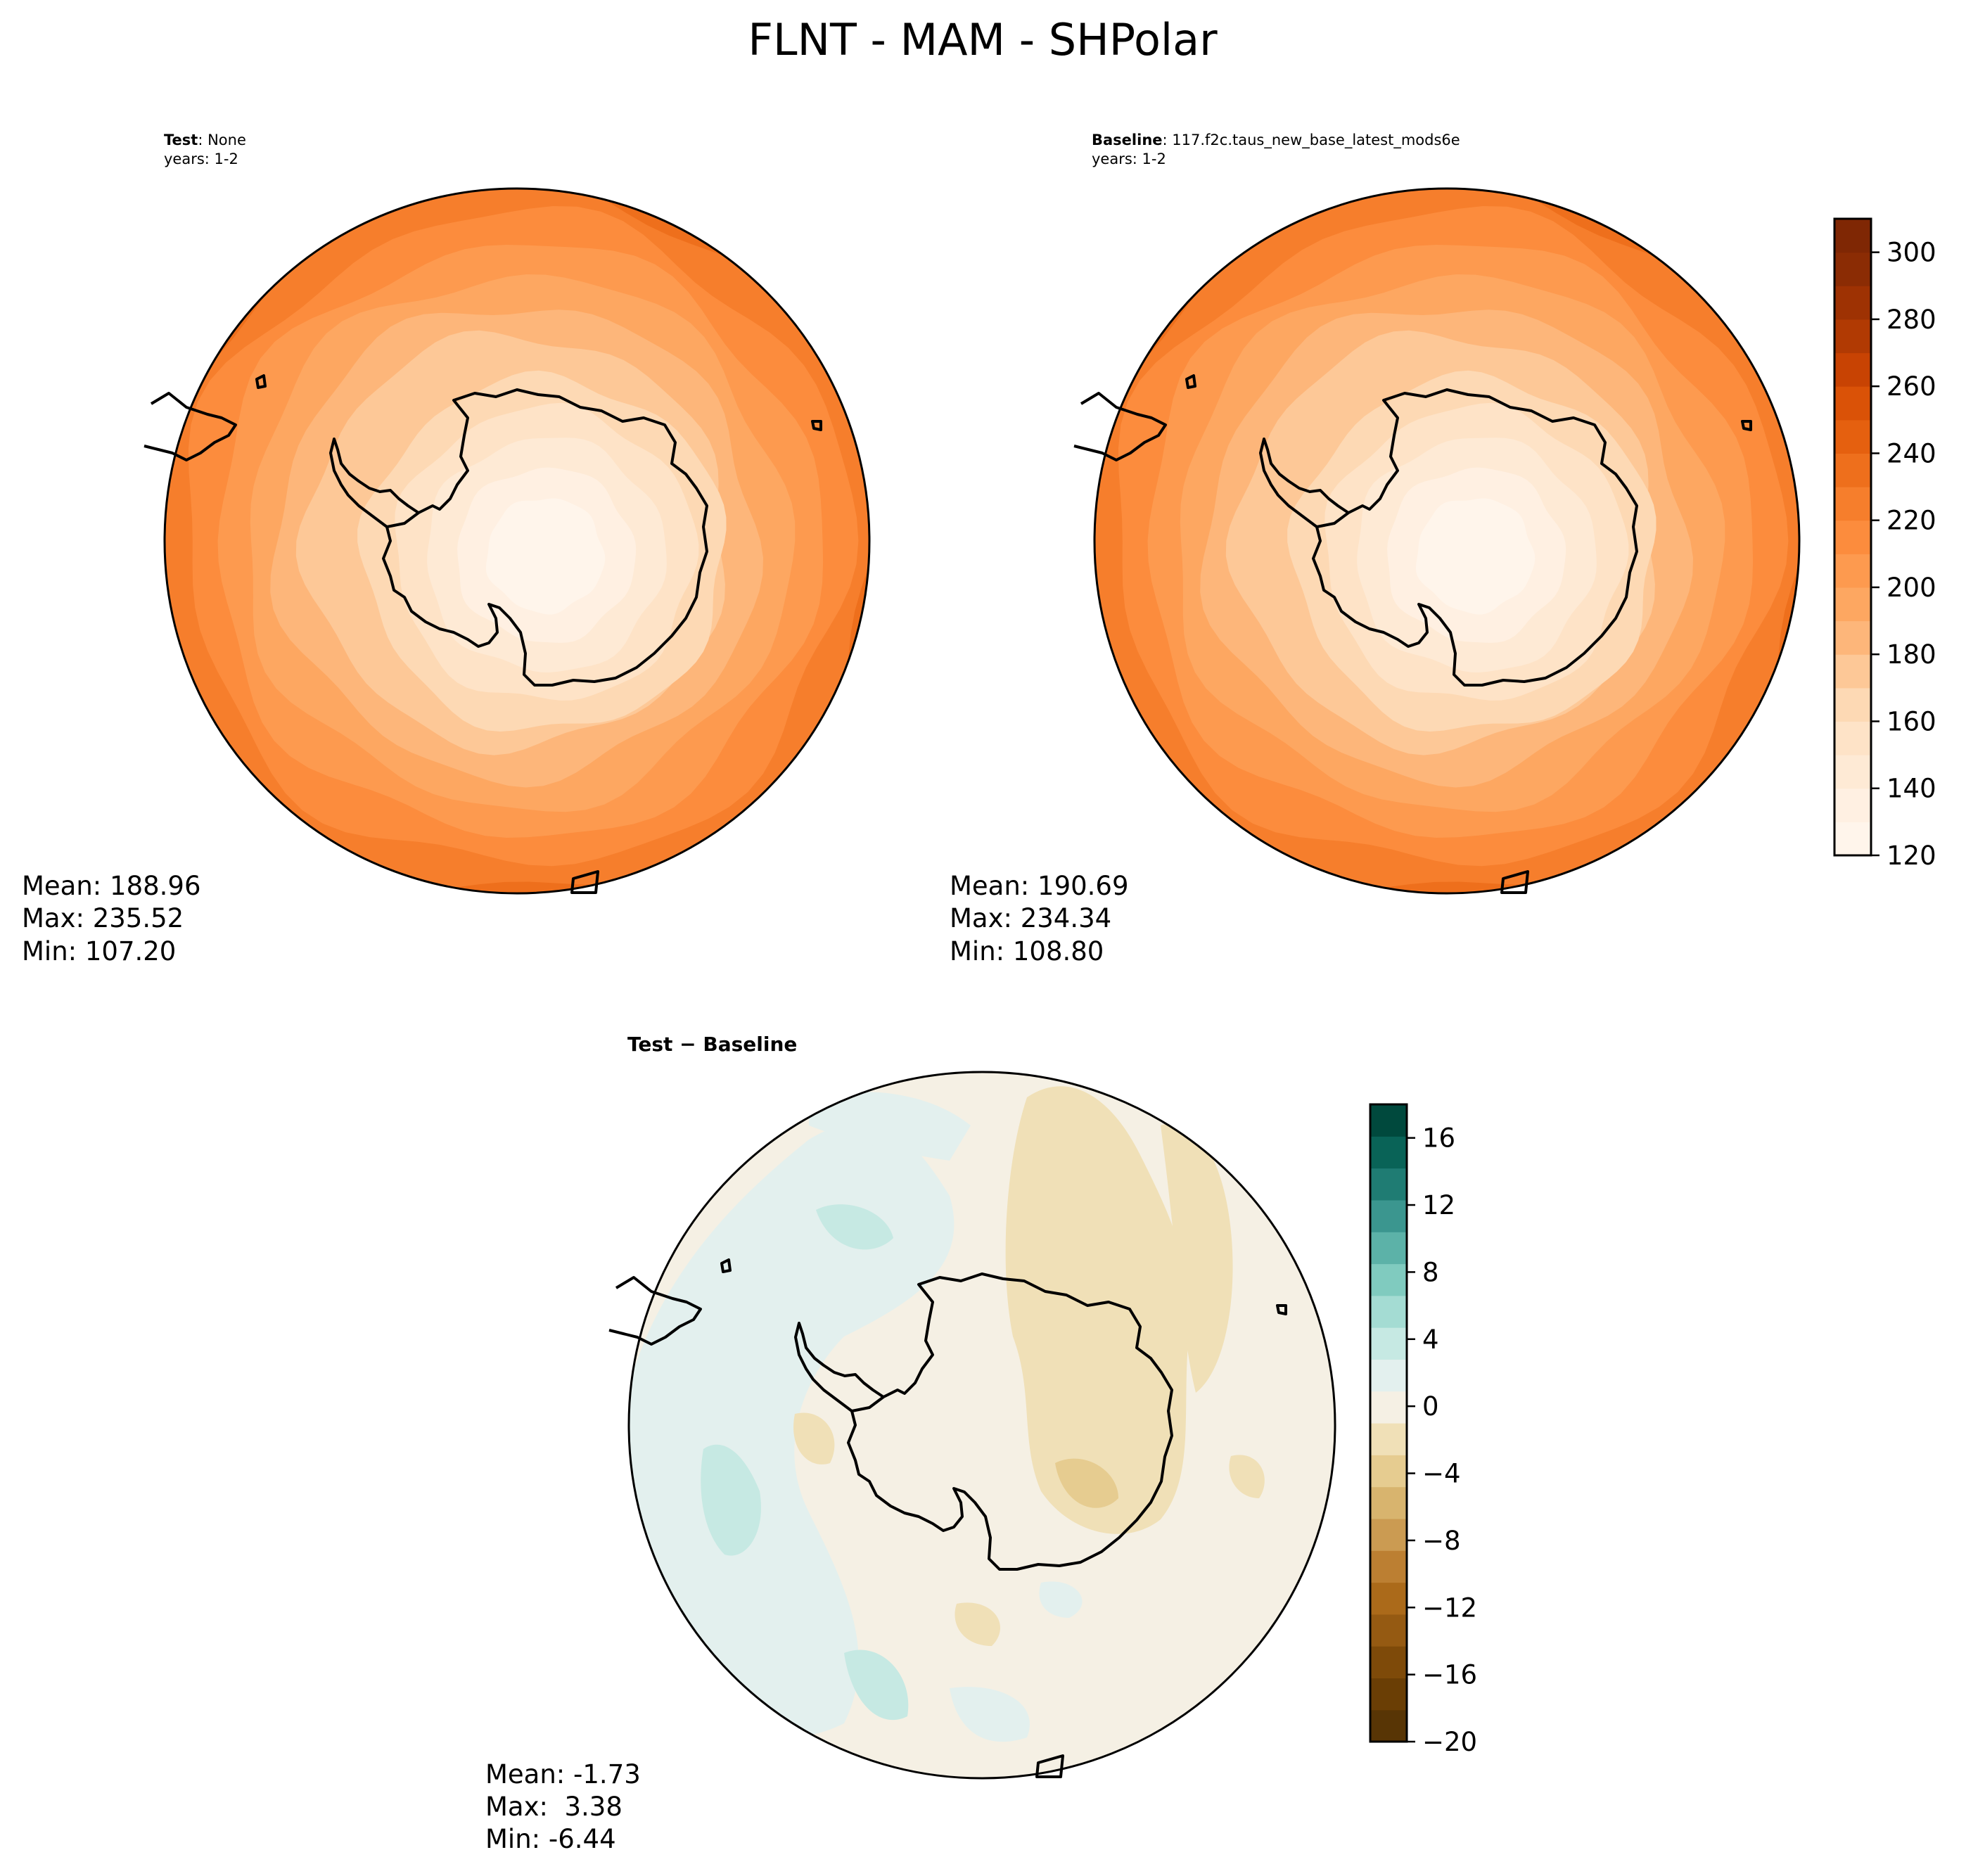 The height and width of the screenshot is (1876, 1966). Describe the element at coordinates (1911, 654) in the screenshot. I see `oranges-colorbar-tick-label: 180` at that location.